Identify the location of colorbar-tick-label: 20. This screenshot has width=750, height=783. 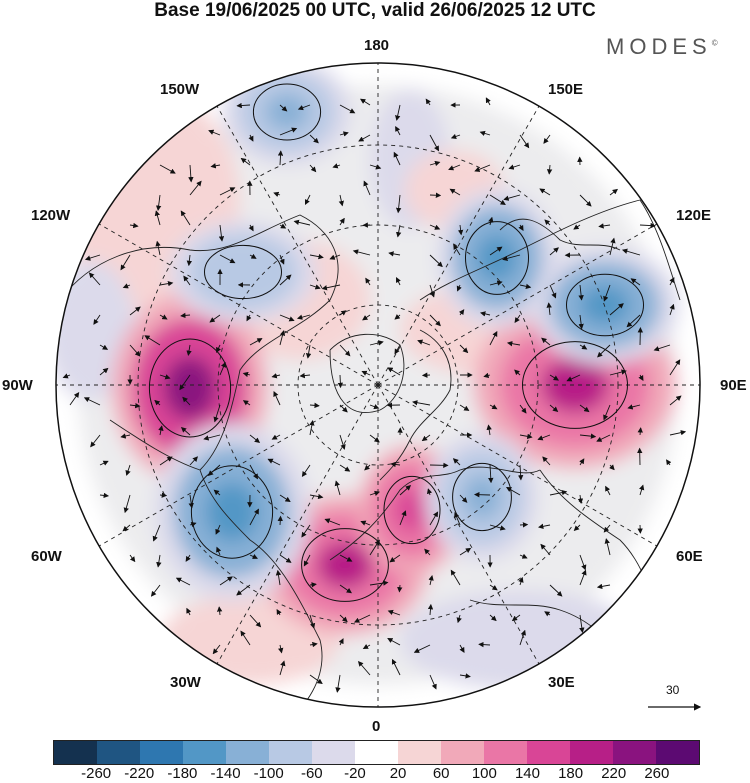
(398, 773).